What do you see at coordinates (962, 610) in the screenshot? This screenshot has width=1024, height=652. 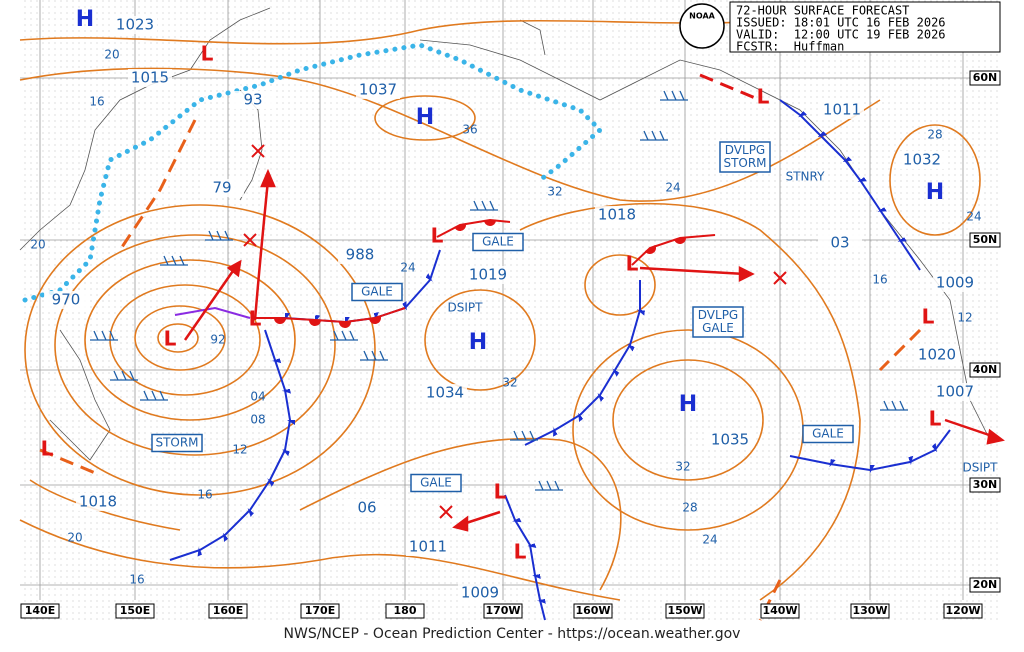 I see `longitude-label: 120W` at bounding box center [962, 610].